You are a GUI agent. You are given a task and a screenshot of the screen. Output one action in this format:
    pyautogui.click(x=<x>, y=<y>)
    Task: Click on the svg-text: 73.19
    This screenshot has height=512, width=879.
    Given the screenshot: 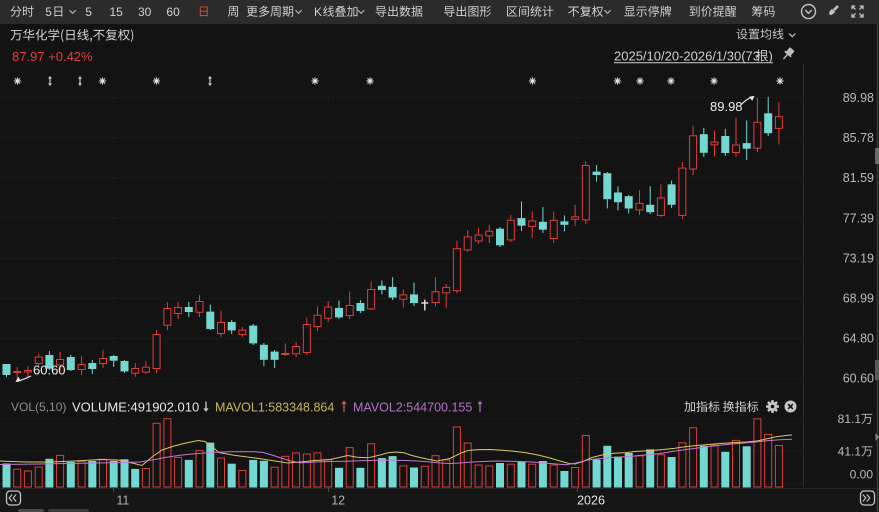 What is the action you would take?
    pyautogui.click(x=858, y=258)
    